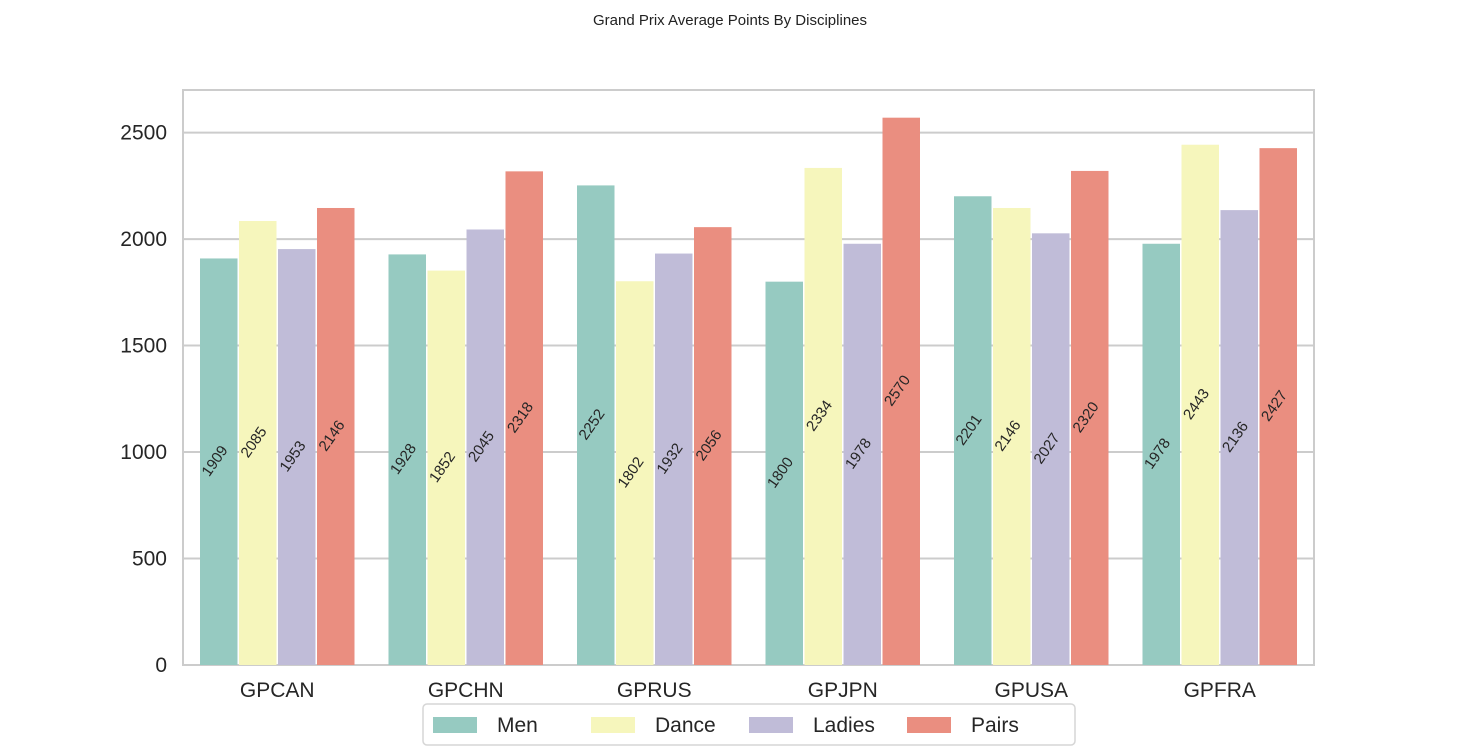 Image resolution: width=1460 pixels, height=747 pixels. What do you see at coordinates (729, 20) in the screenshot?
I see `chart-title: Grand Prix Average Points By Disciplines` at bounding box center [729, 20].